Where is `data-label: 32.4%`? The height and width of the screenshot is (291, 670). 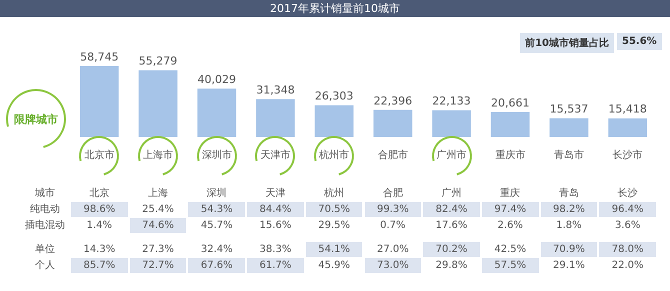
data-label: 32.4% is located at coordinates (217, 250).